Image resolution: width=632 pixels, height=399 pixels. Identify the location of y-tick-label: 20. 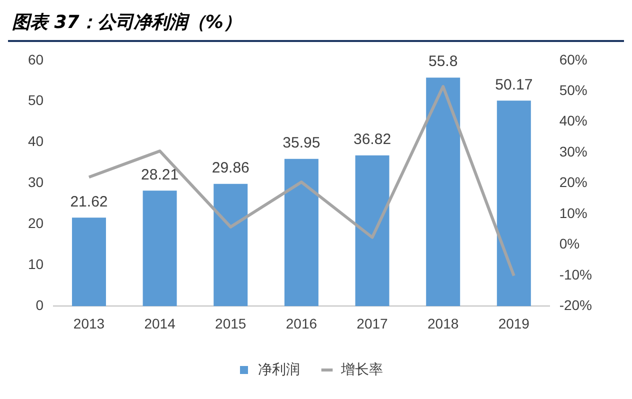
(36, 223).